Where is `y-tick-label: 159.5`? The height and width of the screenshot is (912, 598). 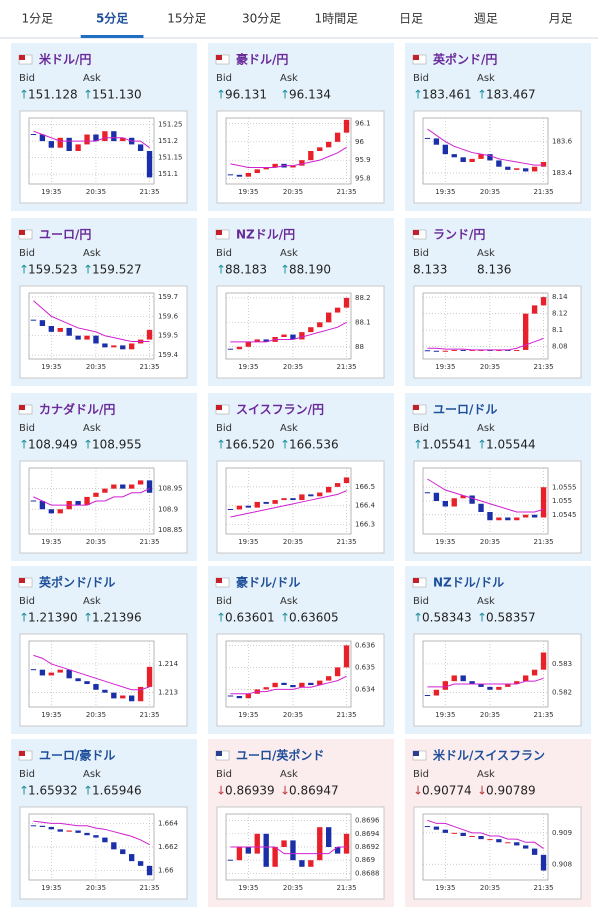
y-tick-label: 159.5 is located at coordinates (168, 336).